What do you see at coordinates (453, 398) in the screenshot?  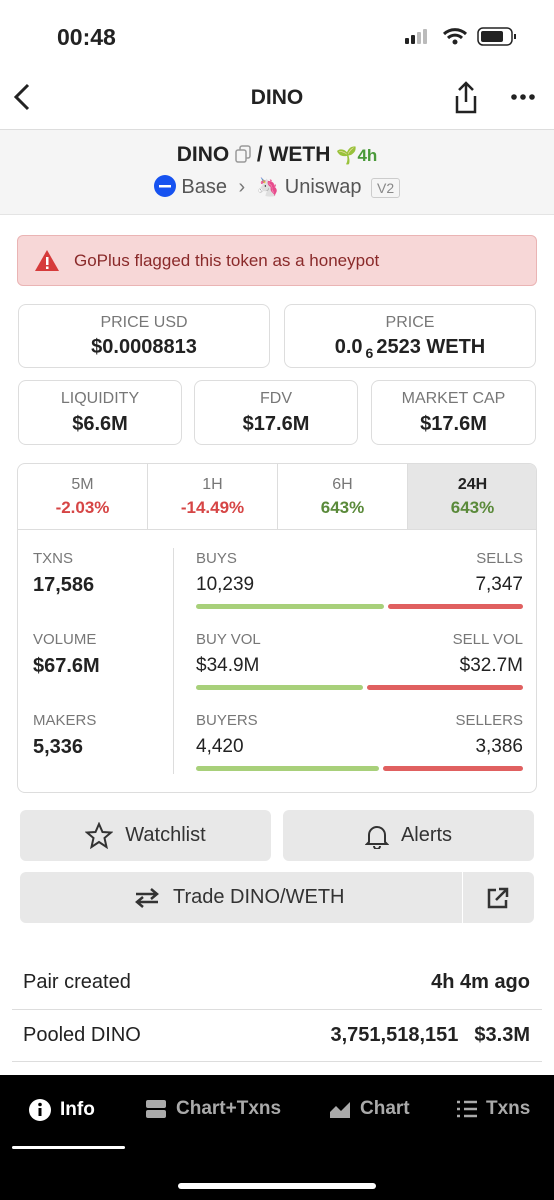 I see `stat-label: MARKET CAP` at bounding box center [453, 398].